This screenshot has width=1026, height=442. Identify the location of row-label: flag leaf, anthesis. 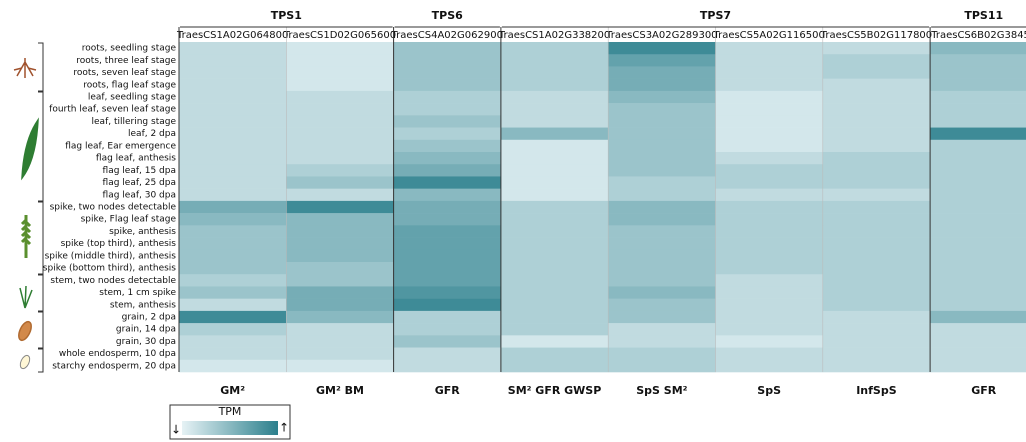
(136, 159).